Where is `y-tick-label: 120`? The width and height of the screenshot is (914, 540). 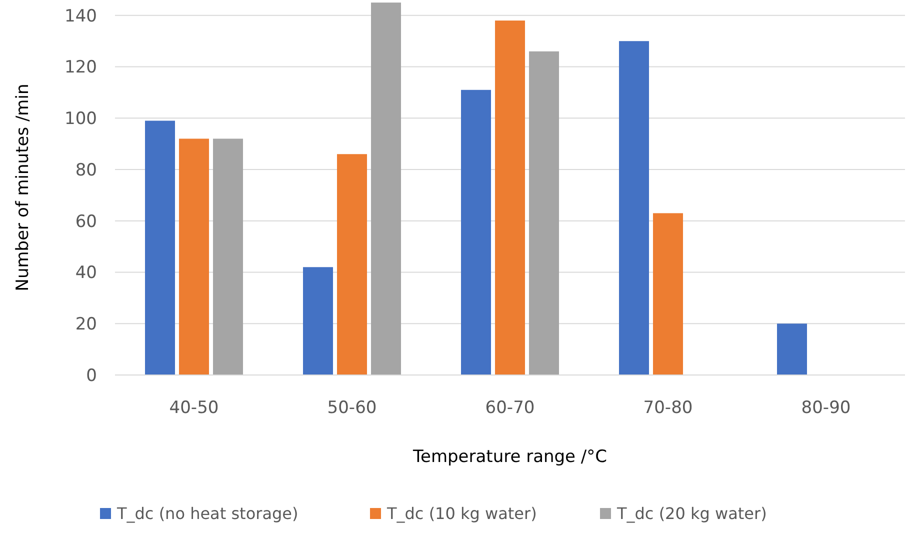 y-tick-label: 120 is located at coordinates (80, 68).